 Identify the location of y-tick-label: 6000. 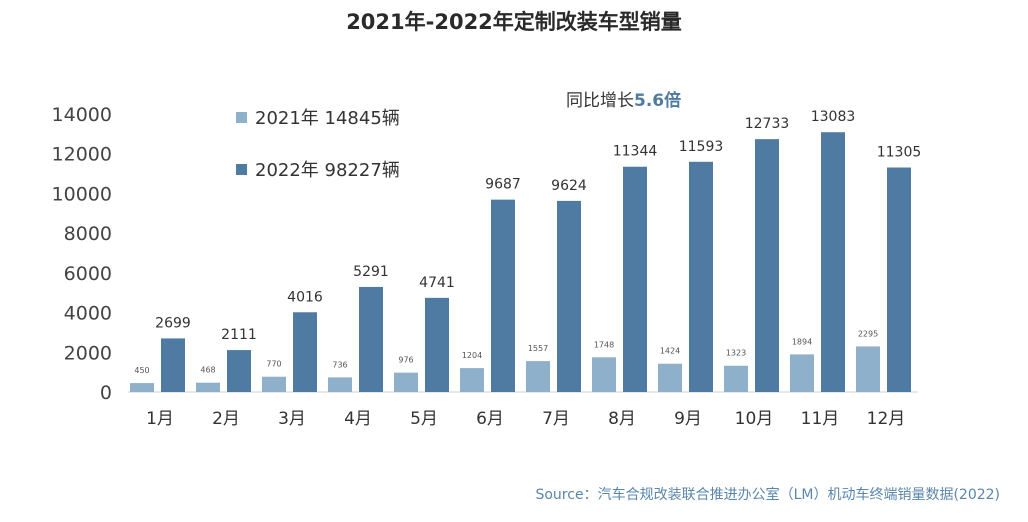
(88, 274).